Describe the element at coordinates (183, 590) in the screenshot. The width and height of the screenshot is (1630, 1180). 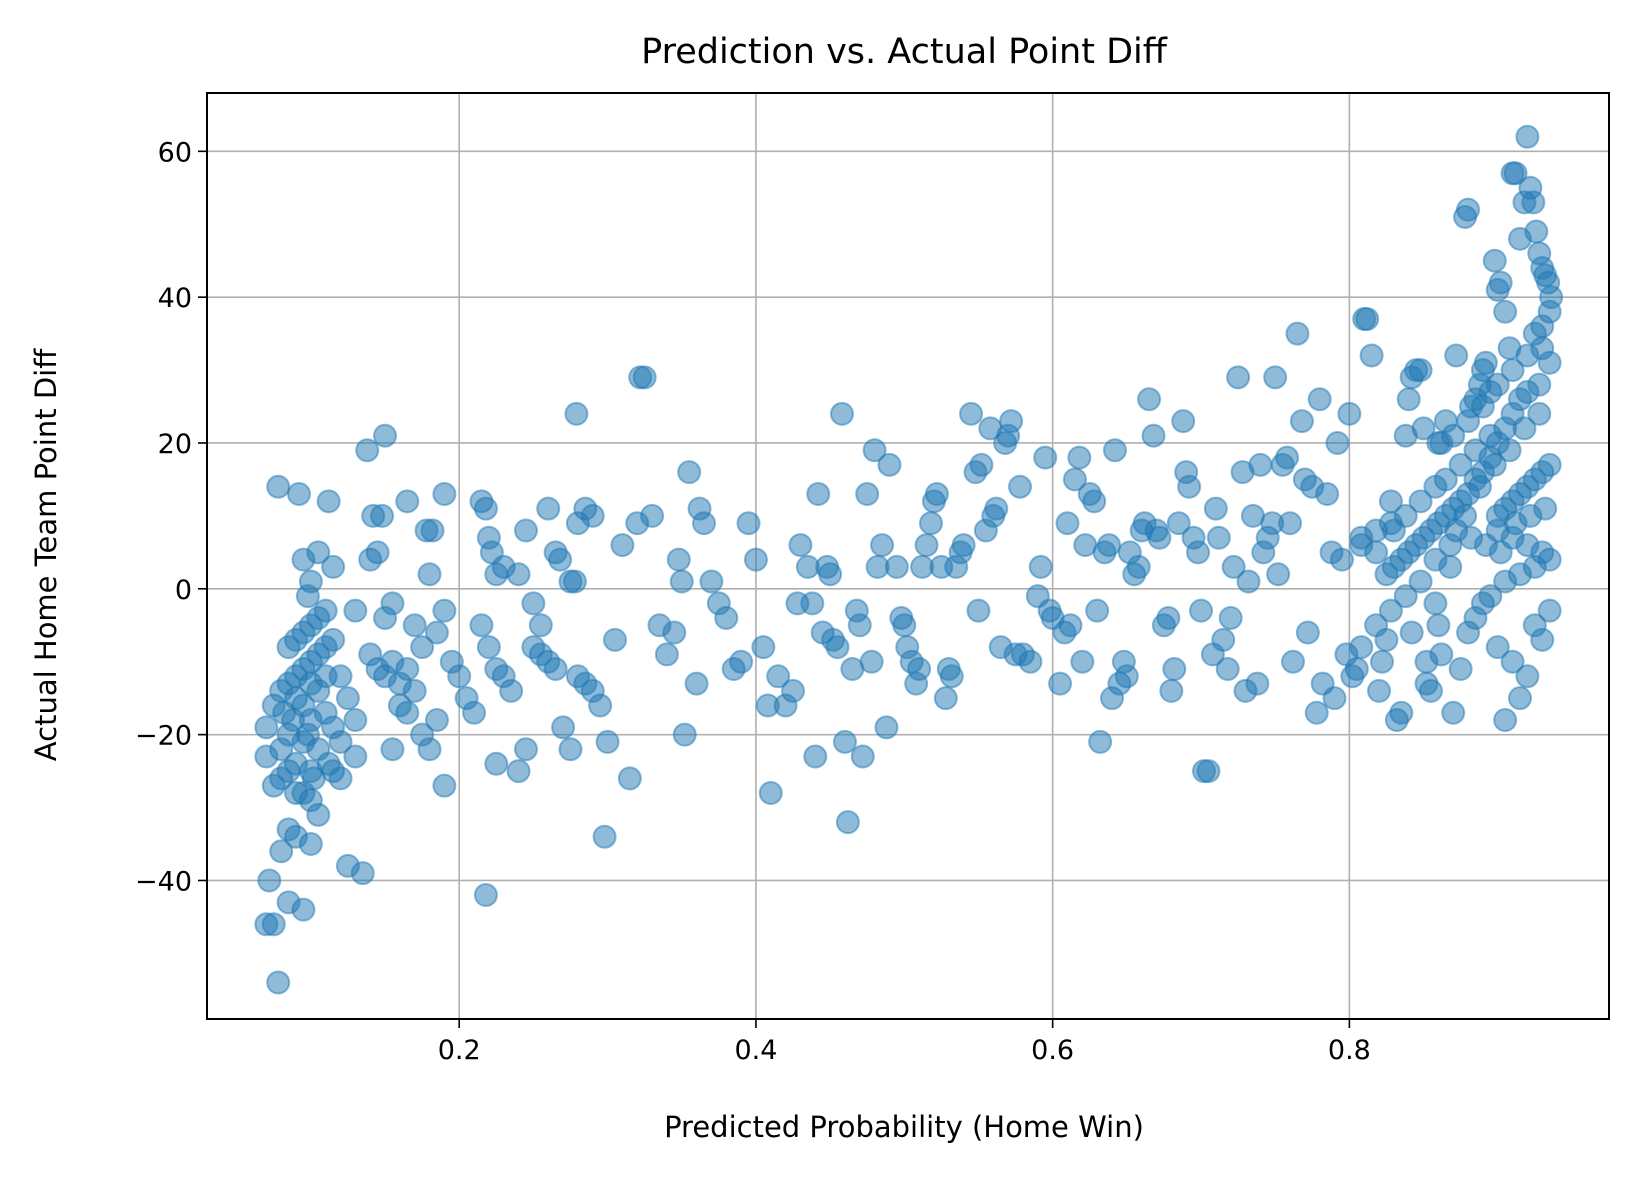
I see `y-tick-label: 0` at that location.